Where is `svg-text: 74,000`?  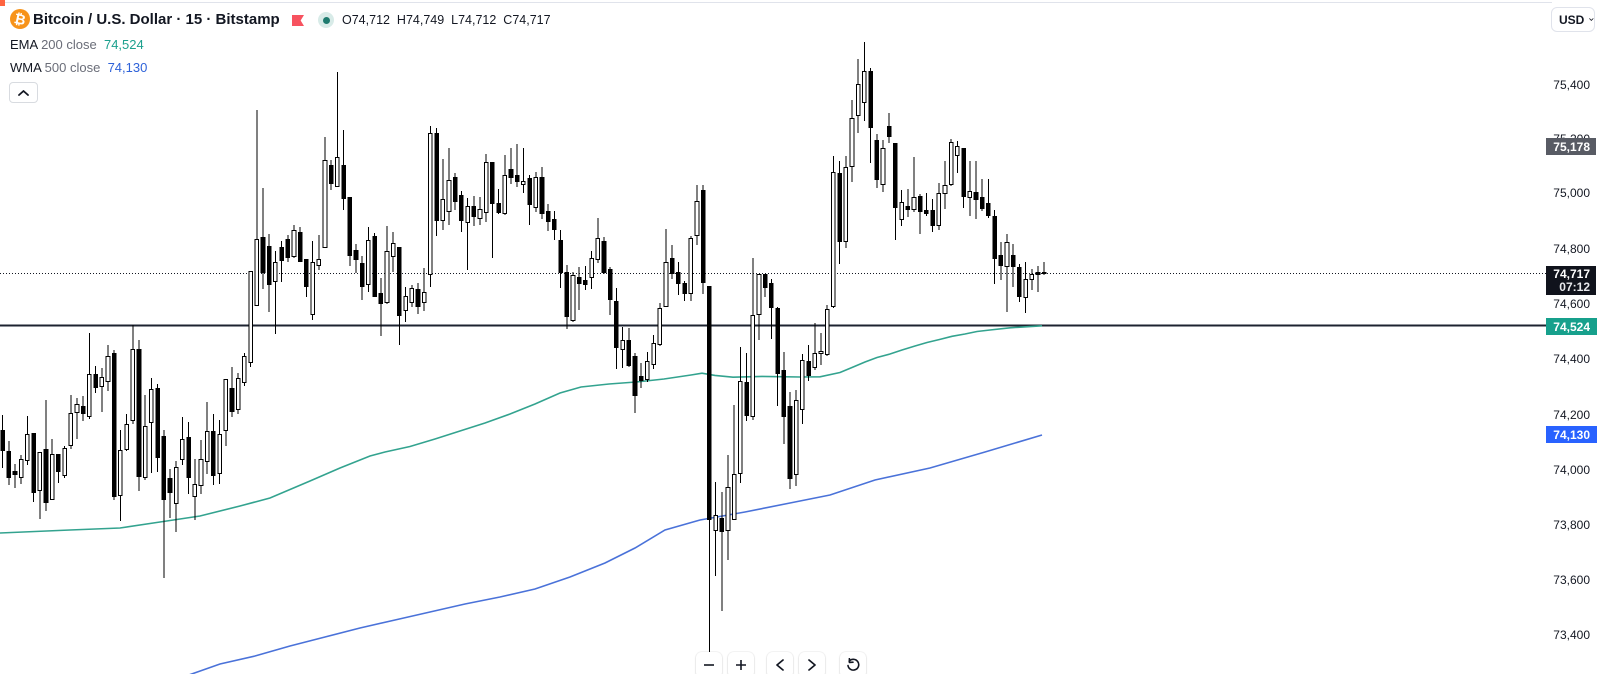 svg-text: 74,000 is located at coordinates (1571, 470).